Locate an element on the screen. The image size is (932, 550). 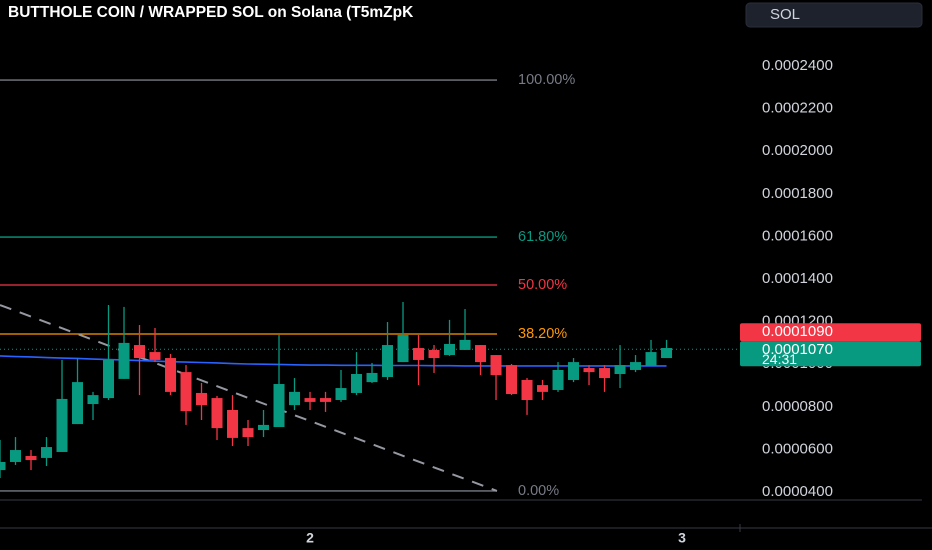
y-tick-label: 0.0001800 is located at coordinates (797, 193).